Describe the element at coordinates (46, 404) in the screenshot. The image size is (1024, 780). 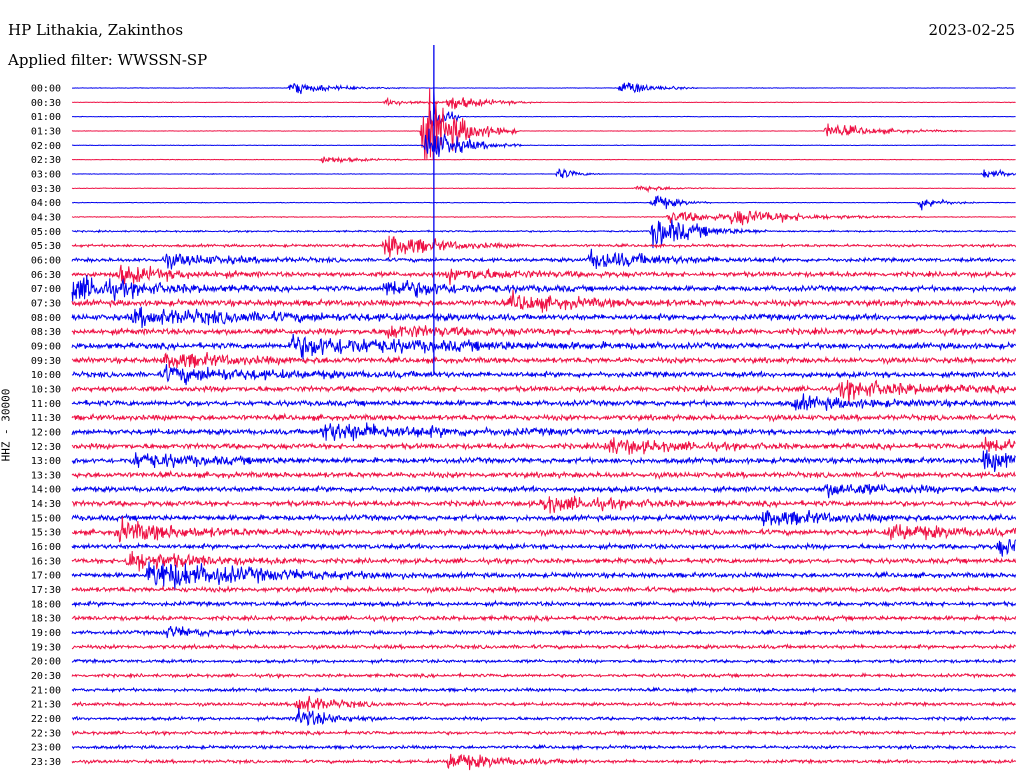
I see `tick-label: 11:00` at that location.